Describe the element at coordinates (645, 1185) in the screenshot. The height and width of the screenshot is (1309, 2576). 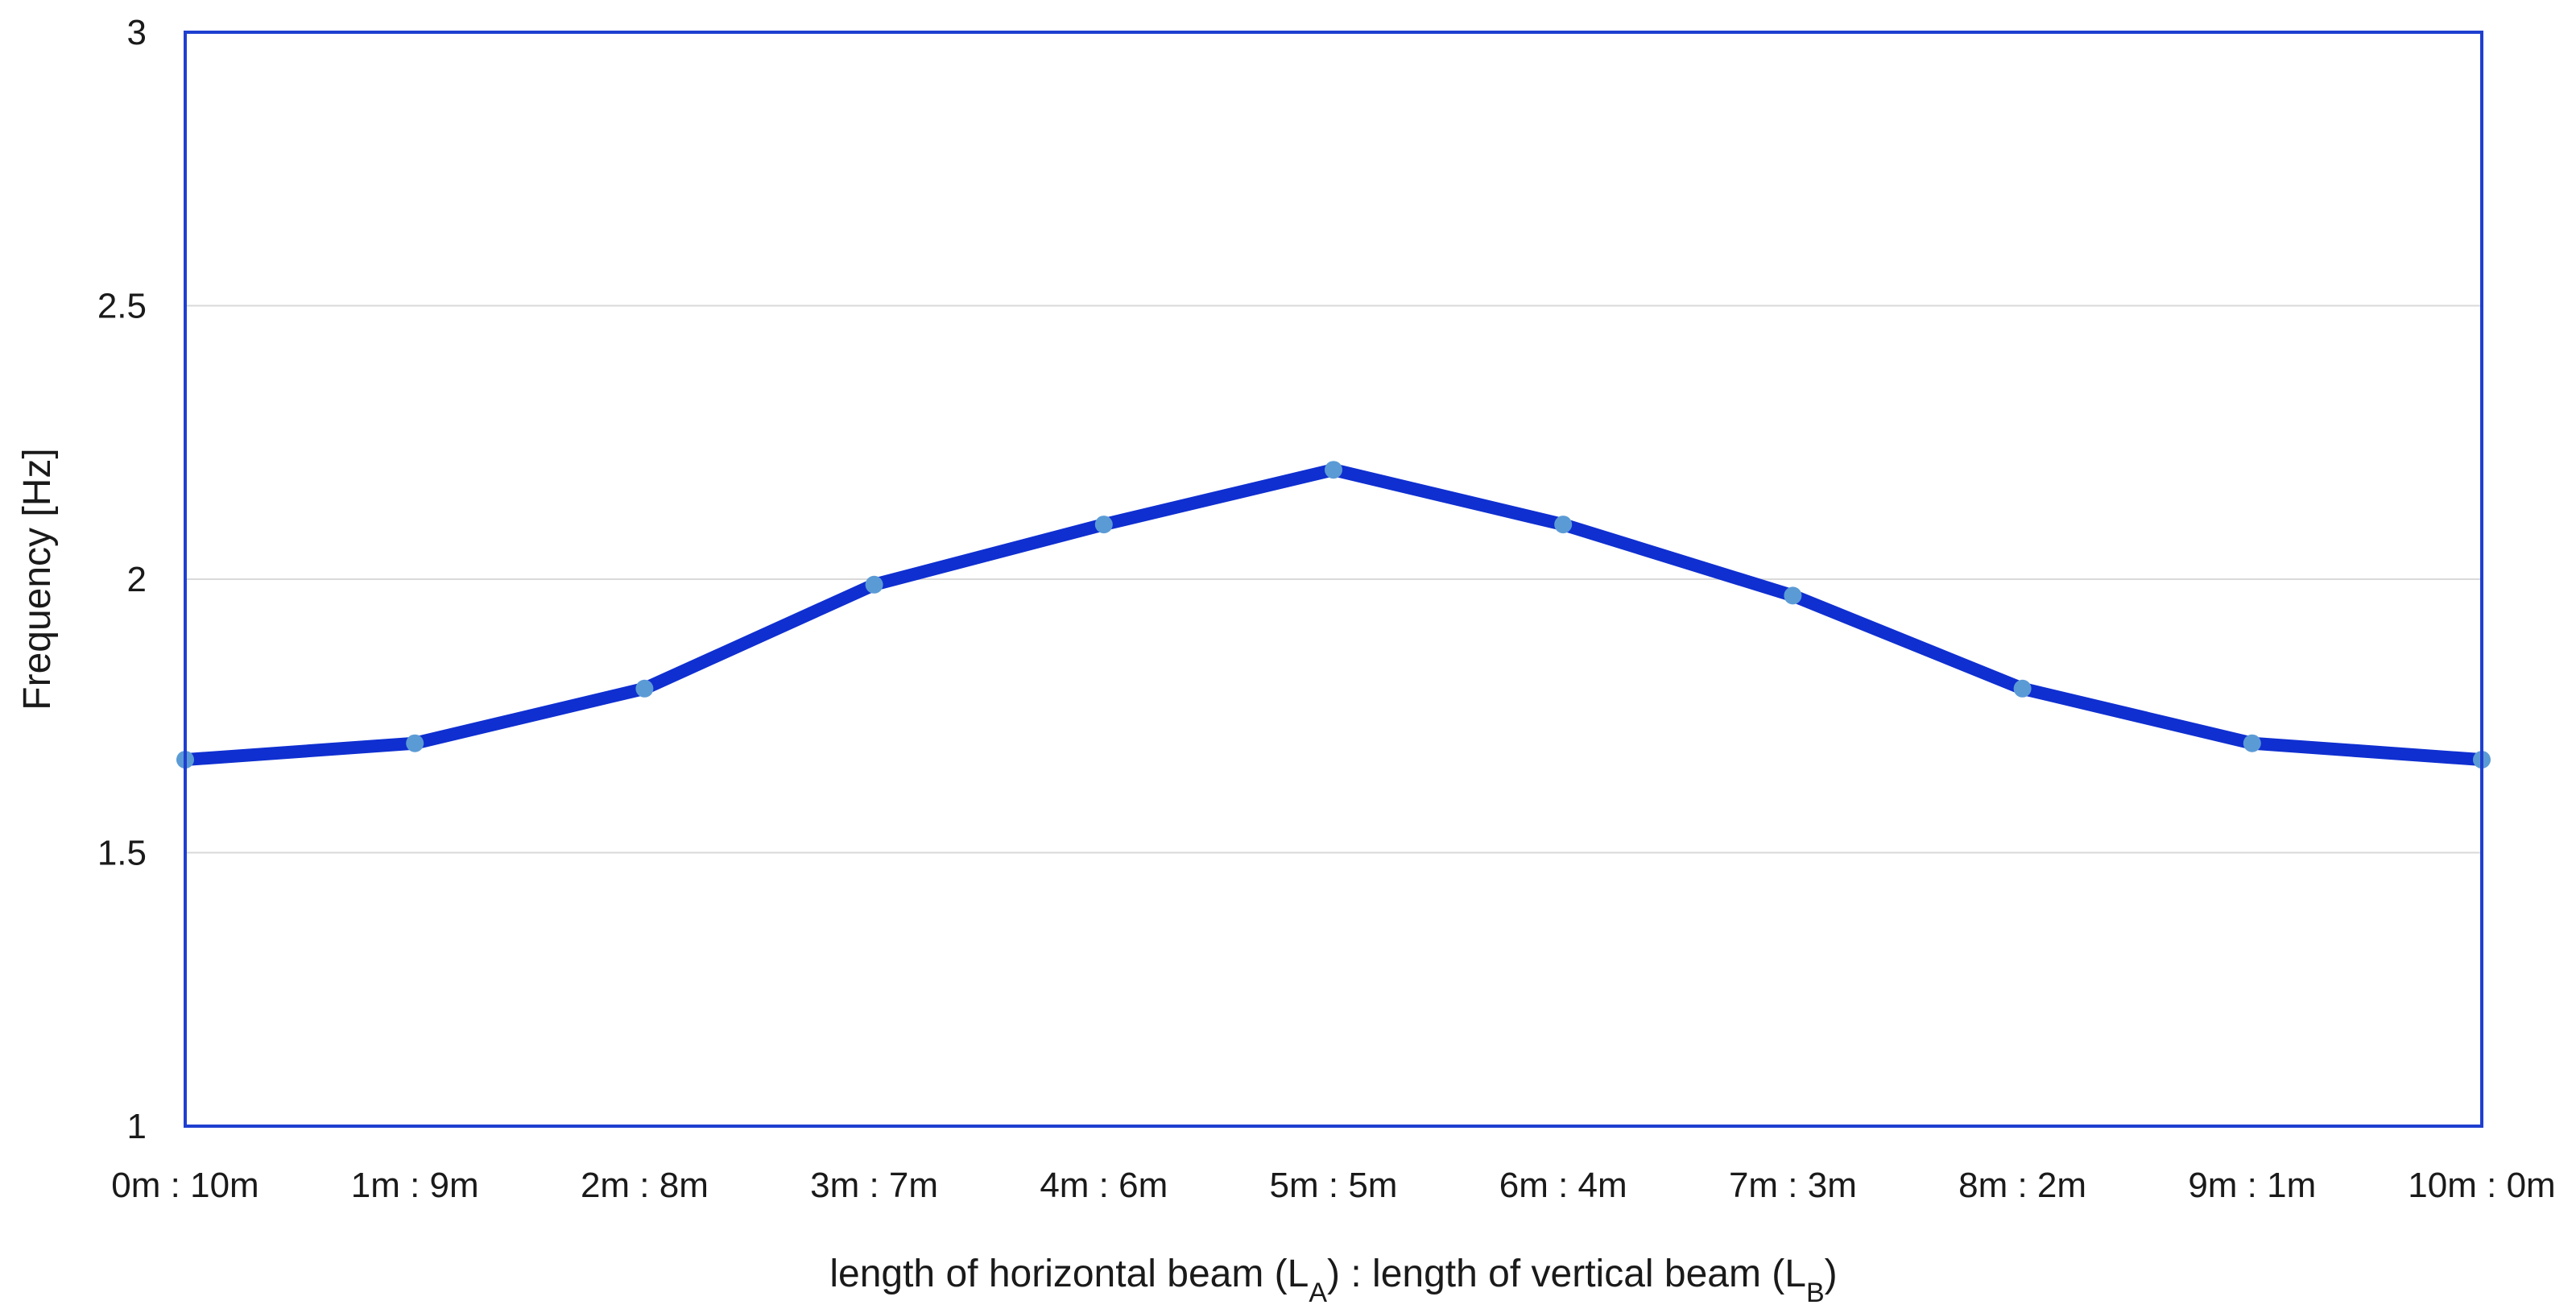
I see `x-tick-label: 2m : 8m` at that location.